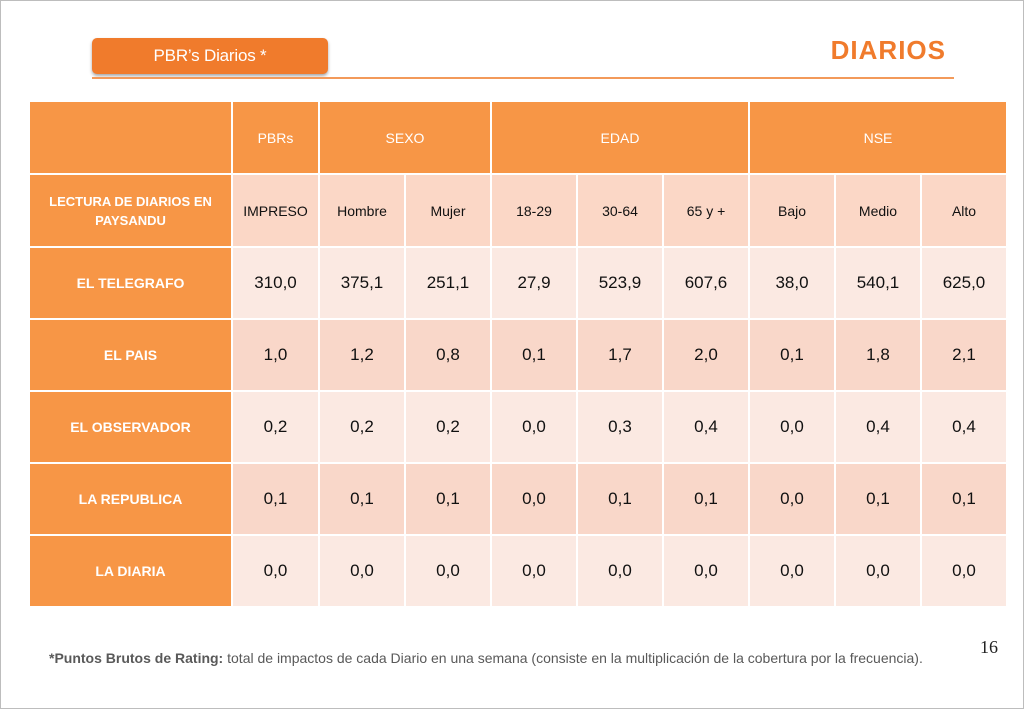 The image size is (1024, 709). Describe the element at coordinates (878, 355) in the screenshot. I see `table-cell: 1,8` at that location.